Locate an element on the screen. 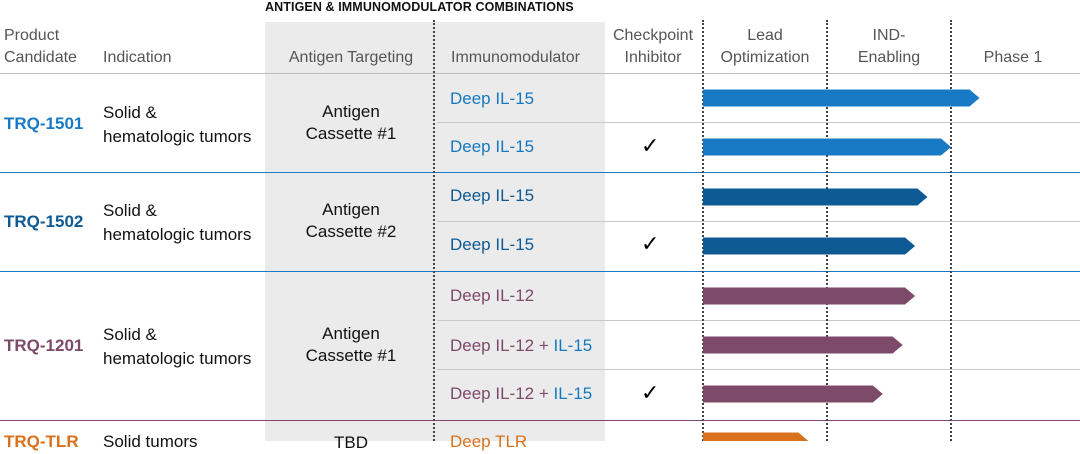 The width and height of the screenshot is (1080, 454). product-trq-1201: TRQ-1201 is located at coordinates (44, 345).